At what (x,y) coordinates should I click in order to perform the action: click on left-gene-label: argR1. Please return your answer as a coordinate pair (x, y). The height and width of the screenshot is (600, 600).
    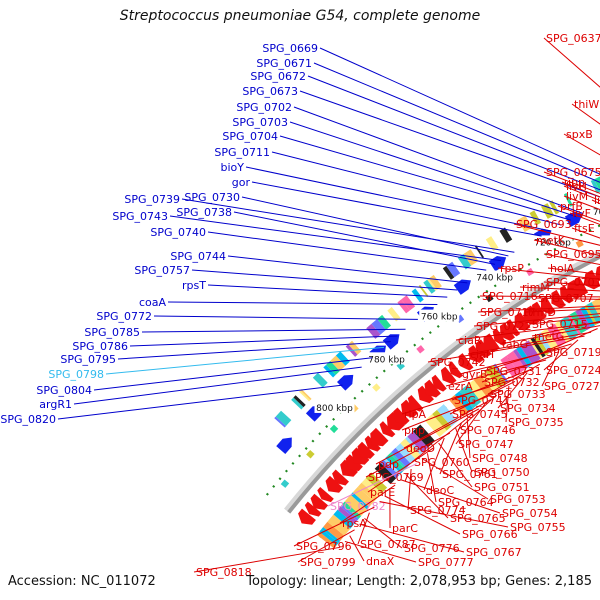
    Looking at the image, I should click on (55, 404).